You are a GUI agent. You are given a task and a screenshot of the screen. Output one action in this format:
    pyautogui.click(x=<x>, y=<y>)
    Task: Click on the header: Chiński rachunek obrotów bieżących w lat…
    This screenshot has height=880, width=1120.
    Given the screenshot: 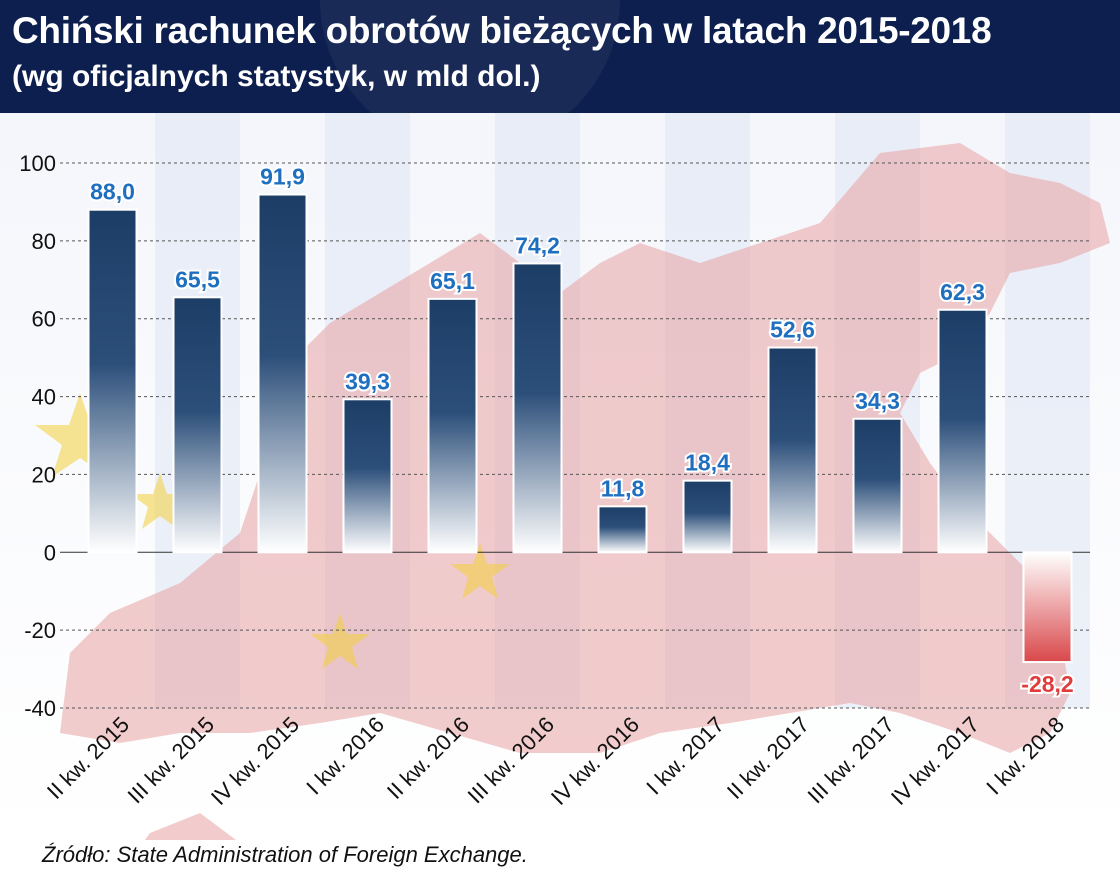 What is the action you would take?
    pyautogui.click(x=560, y=56)
    